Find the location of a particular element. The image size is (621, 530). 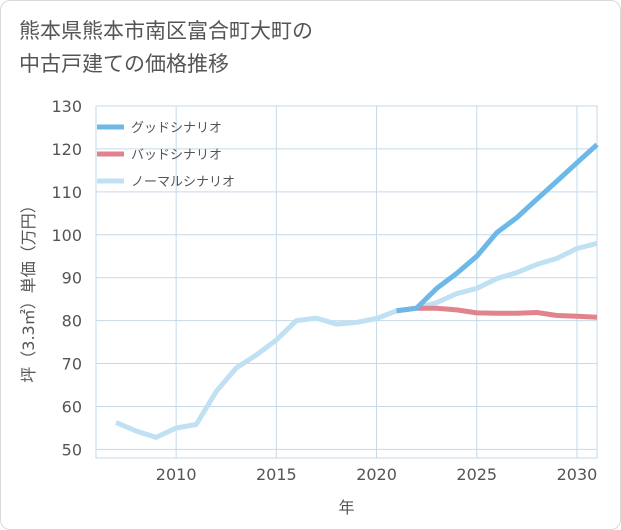

x-axis-label: 年 is located at coordinates (346, 507).